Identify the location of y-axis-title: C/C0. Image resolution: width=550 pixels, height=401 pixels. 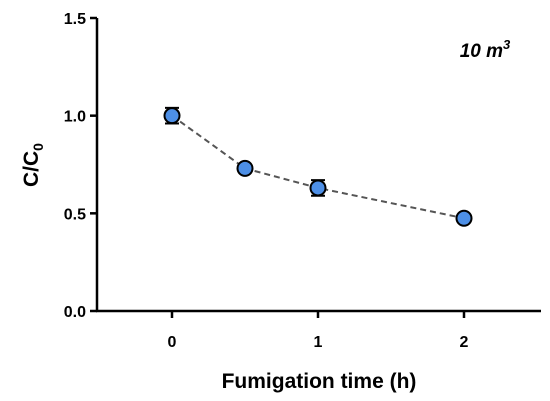
(33, 165).